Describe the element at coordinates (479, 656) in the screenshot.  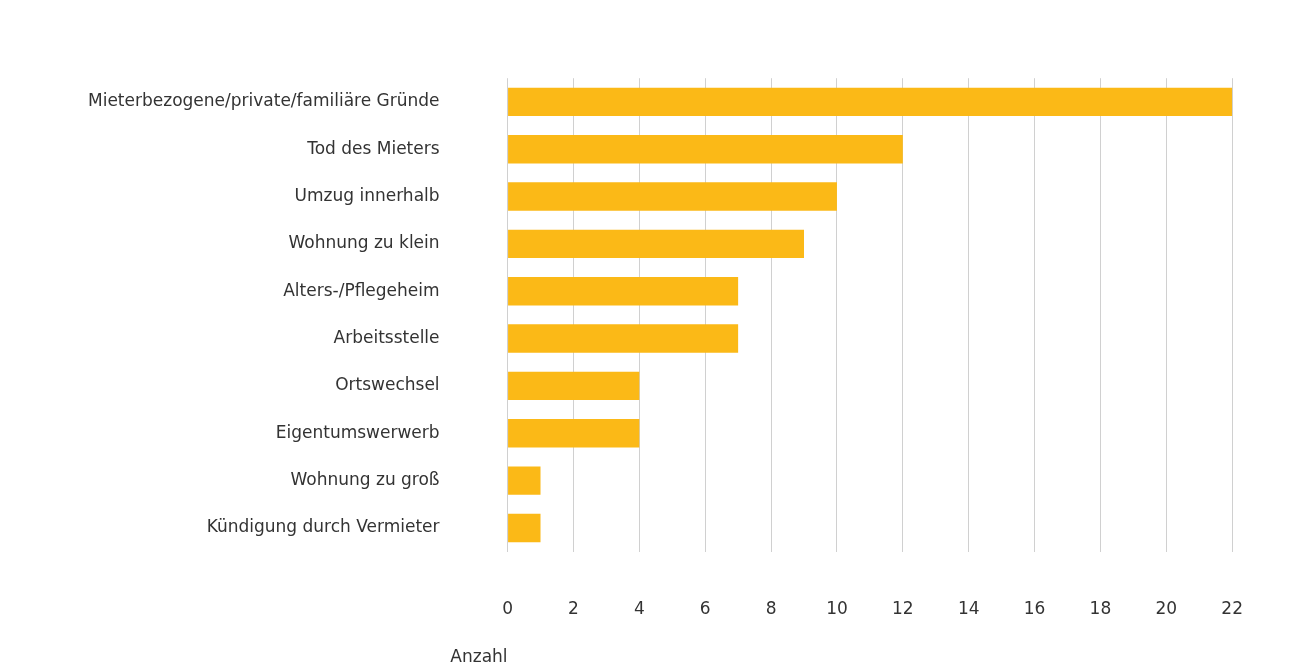
I see `x-axis-title: Anzahl` at that location.